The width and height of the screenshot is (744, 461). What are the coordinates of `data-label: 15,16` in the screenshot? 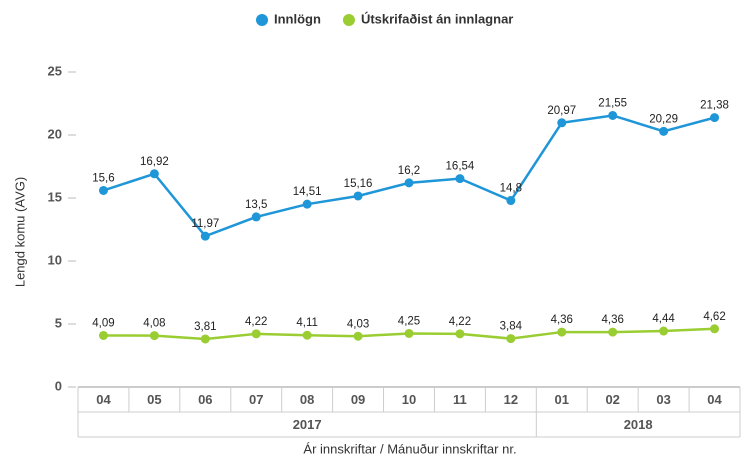 It's located at (358, 184).